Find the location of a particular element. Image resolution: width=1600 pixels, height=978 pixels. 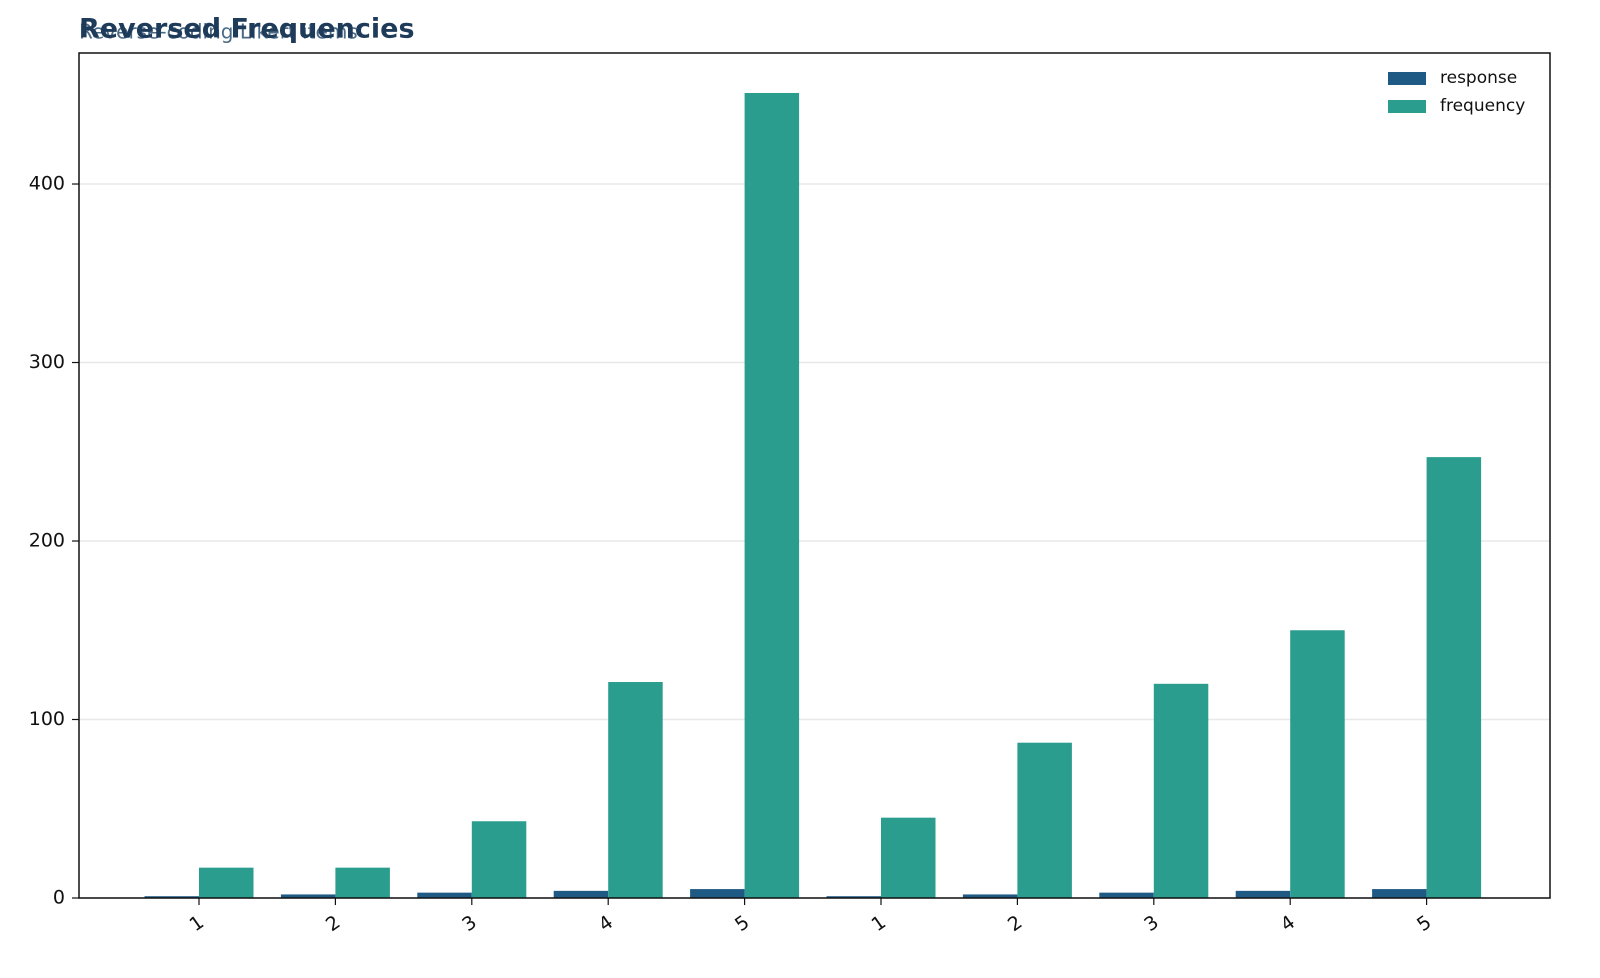

legend-label: response is located at coordinates (1478, 78).